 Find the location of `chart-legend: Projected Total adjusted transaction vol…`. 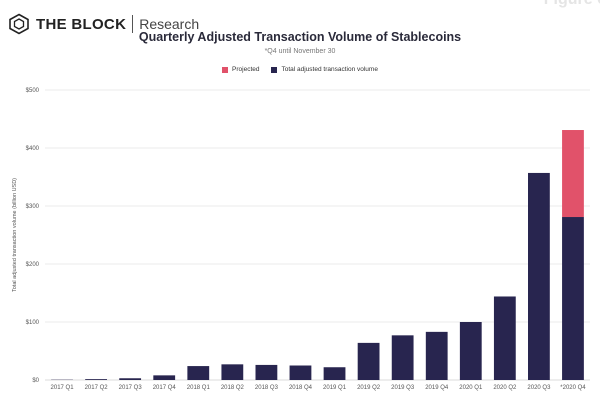

chart-legend: Projected Total adjusted transaction vol… is located at coordinates (300, 69).